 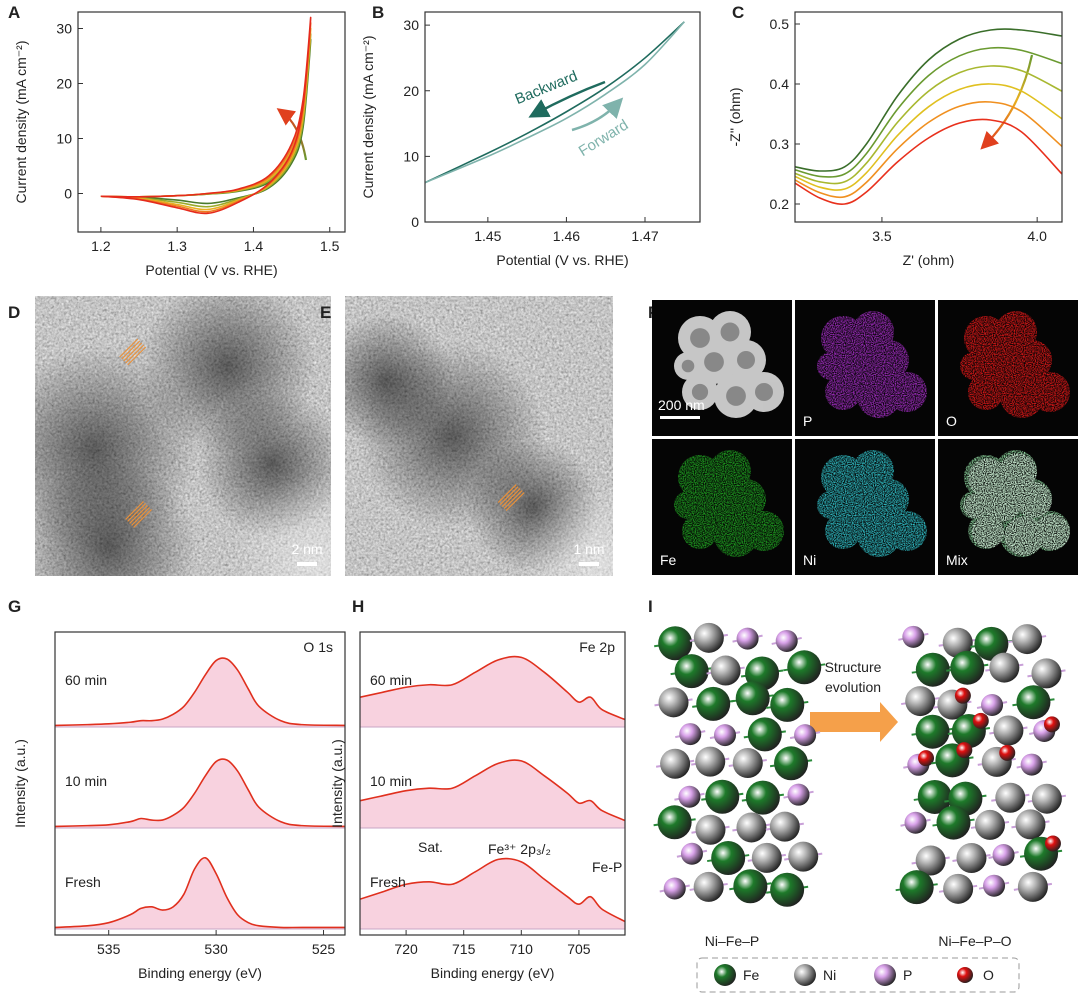 What do you see at coordinates (739, 764) in the screenshot?
I see `crystal-structure` at bounding box center [739, 764].